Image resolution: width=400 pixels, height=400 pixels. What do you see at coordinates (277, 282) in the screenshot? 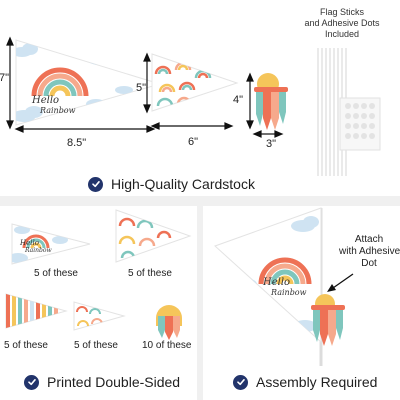
I see `assembly-flag-title-line1: Hello` at bounding box center [277, 282].